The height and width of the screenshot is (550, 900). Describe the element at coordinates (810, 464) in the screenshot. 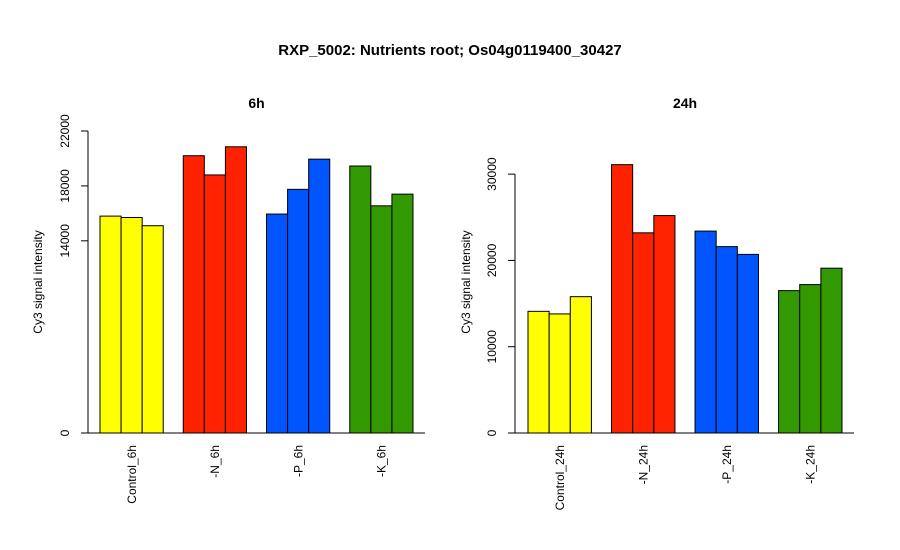

I see `x-category-label: -K_24h` at that location.